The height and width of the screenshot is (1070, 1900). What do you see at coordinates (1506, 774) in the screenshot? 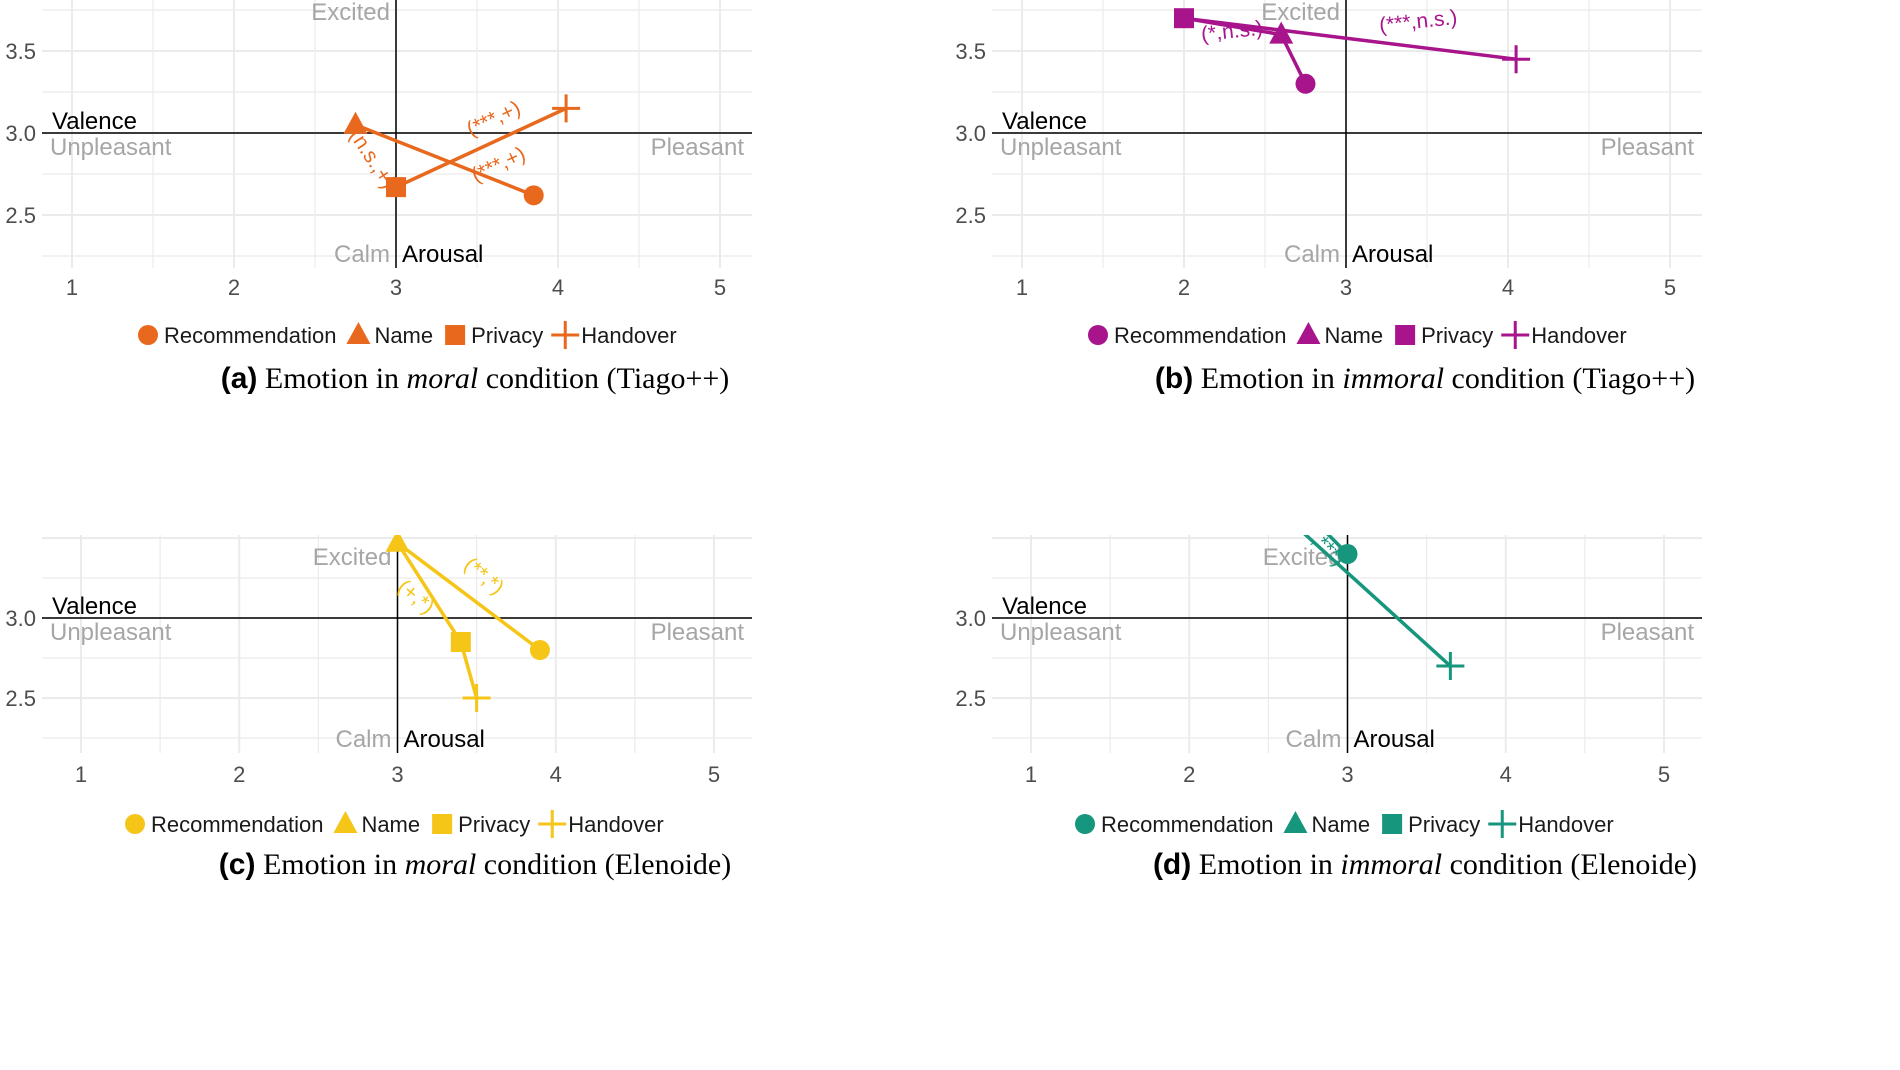
I see `x-tick-label: 4` at bounding box center [1506, 774].